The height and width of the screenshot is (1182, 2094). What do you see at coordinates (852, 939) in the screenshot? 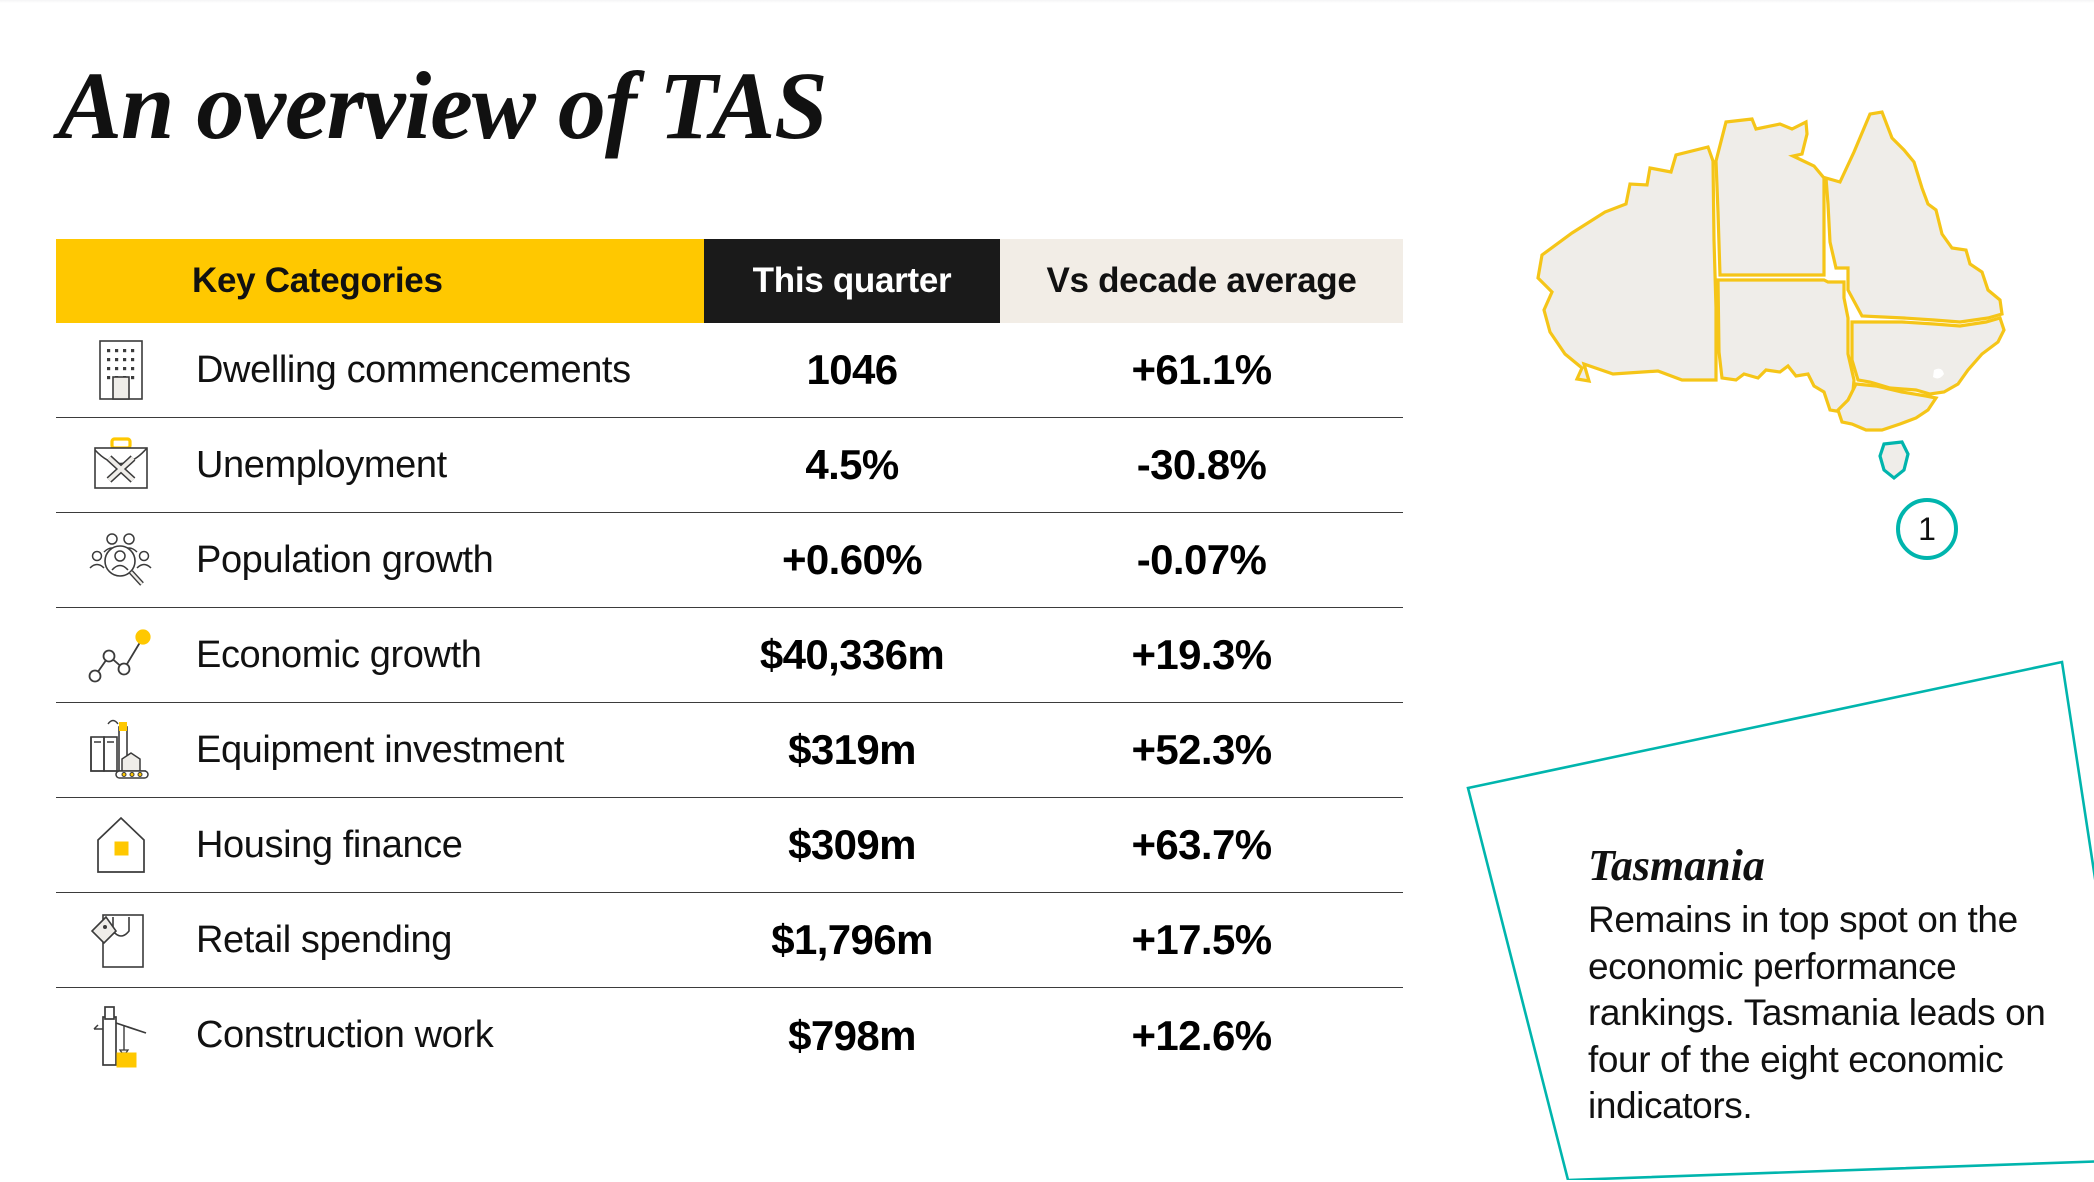
I see `row-this-quarter-value: $1,796m` at bounding box center [852, 939].